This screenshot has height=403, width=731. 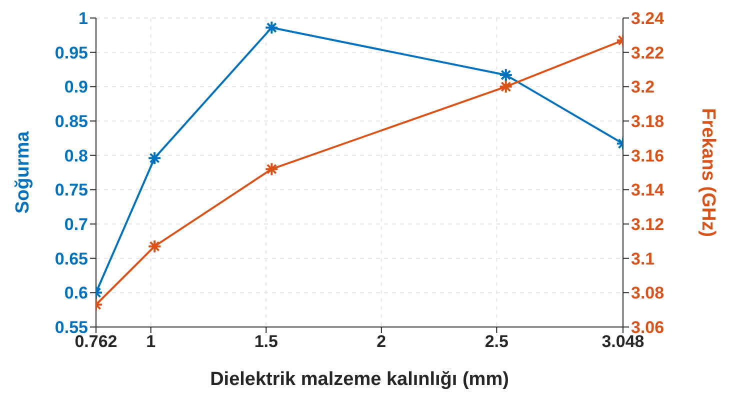 What do you see at coordinates (647, 156) in the screenshot?
I see `y2-tick-label: 3.16` at bounding box center [647, 156].